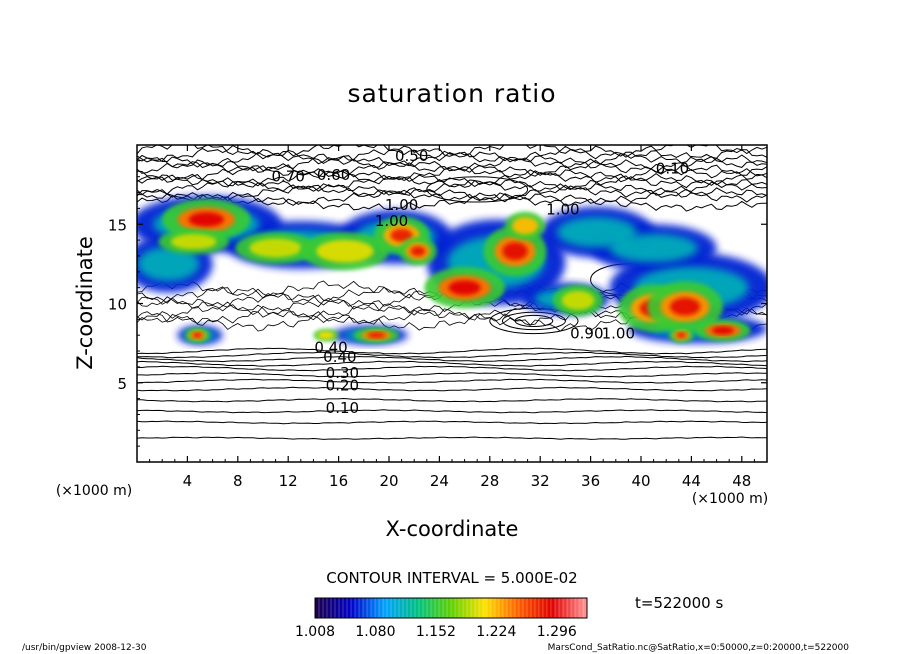  What do you see at coordinates (496, 632) in the screenshot?
I see `colorbar-tick-label: 1.224` at bounding box center [496, 632].